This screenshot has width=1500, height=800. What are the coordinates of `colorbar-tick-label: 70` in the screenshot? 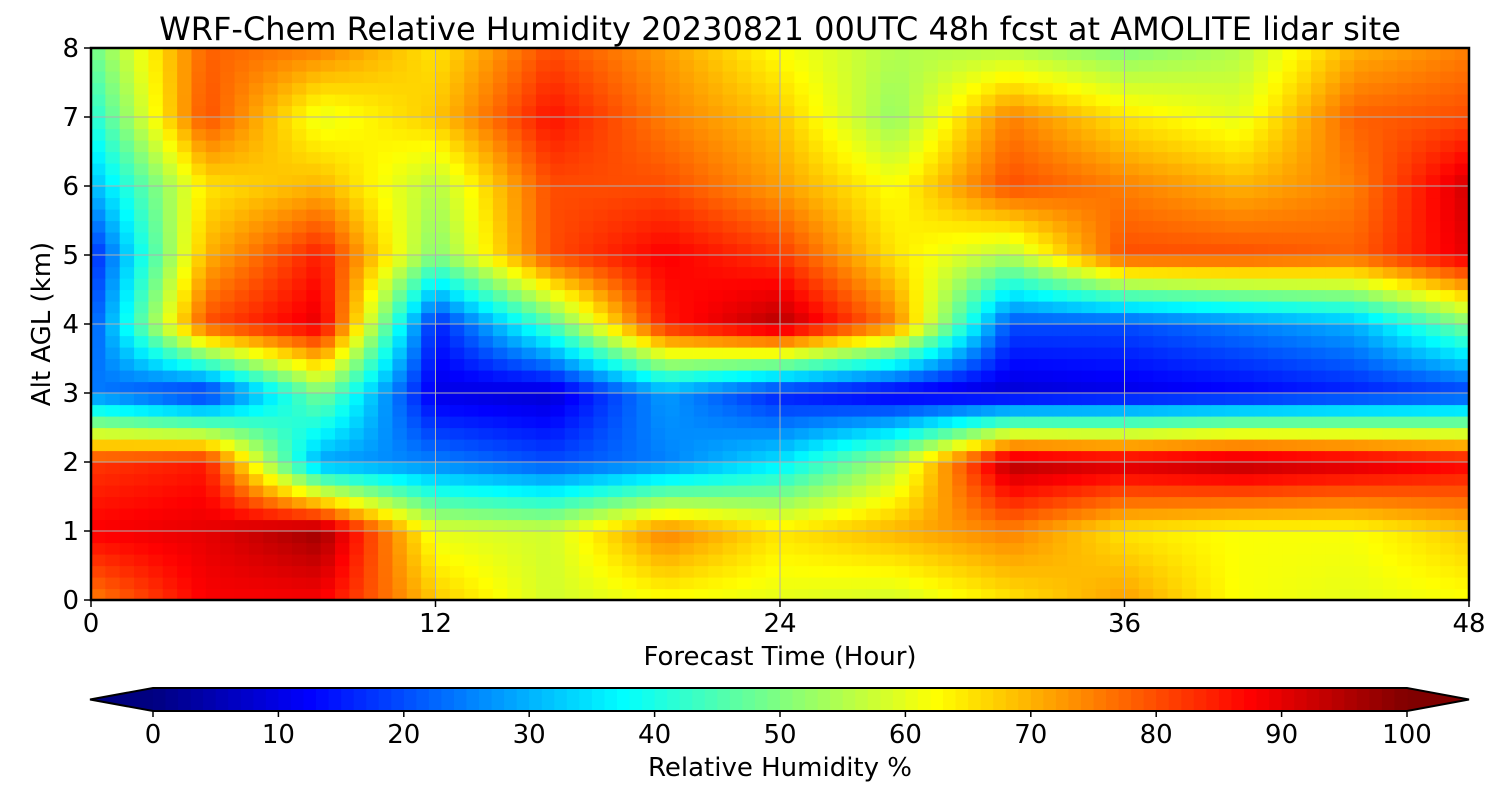 It's located at (1030, 735).